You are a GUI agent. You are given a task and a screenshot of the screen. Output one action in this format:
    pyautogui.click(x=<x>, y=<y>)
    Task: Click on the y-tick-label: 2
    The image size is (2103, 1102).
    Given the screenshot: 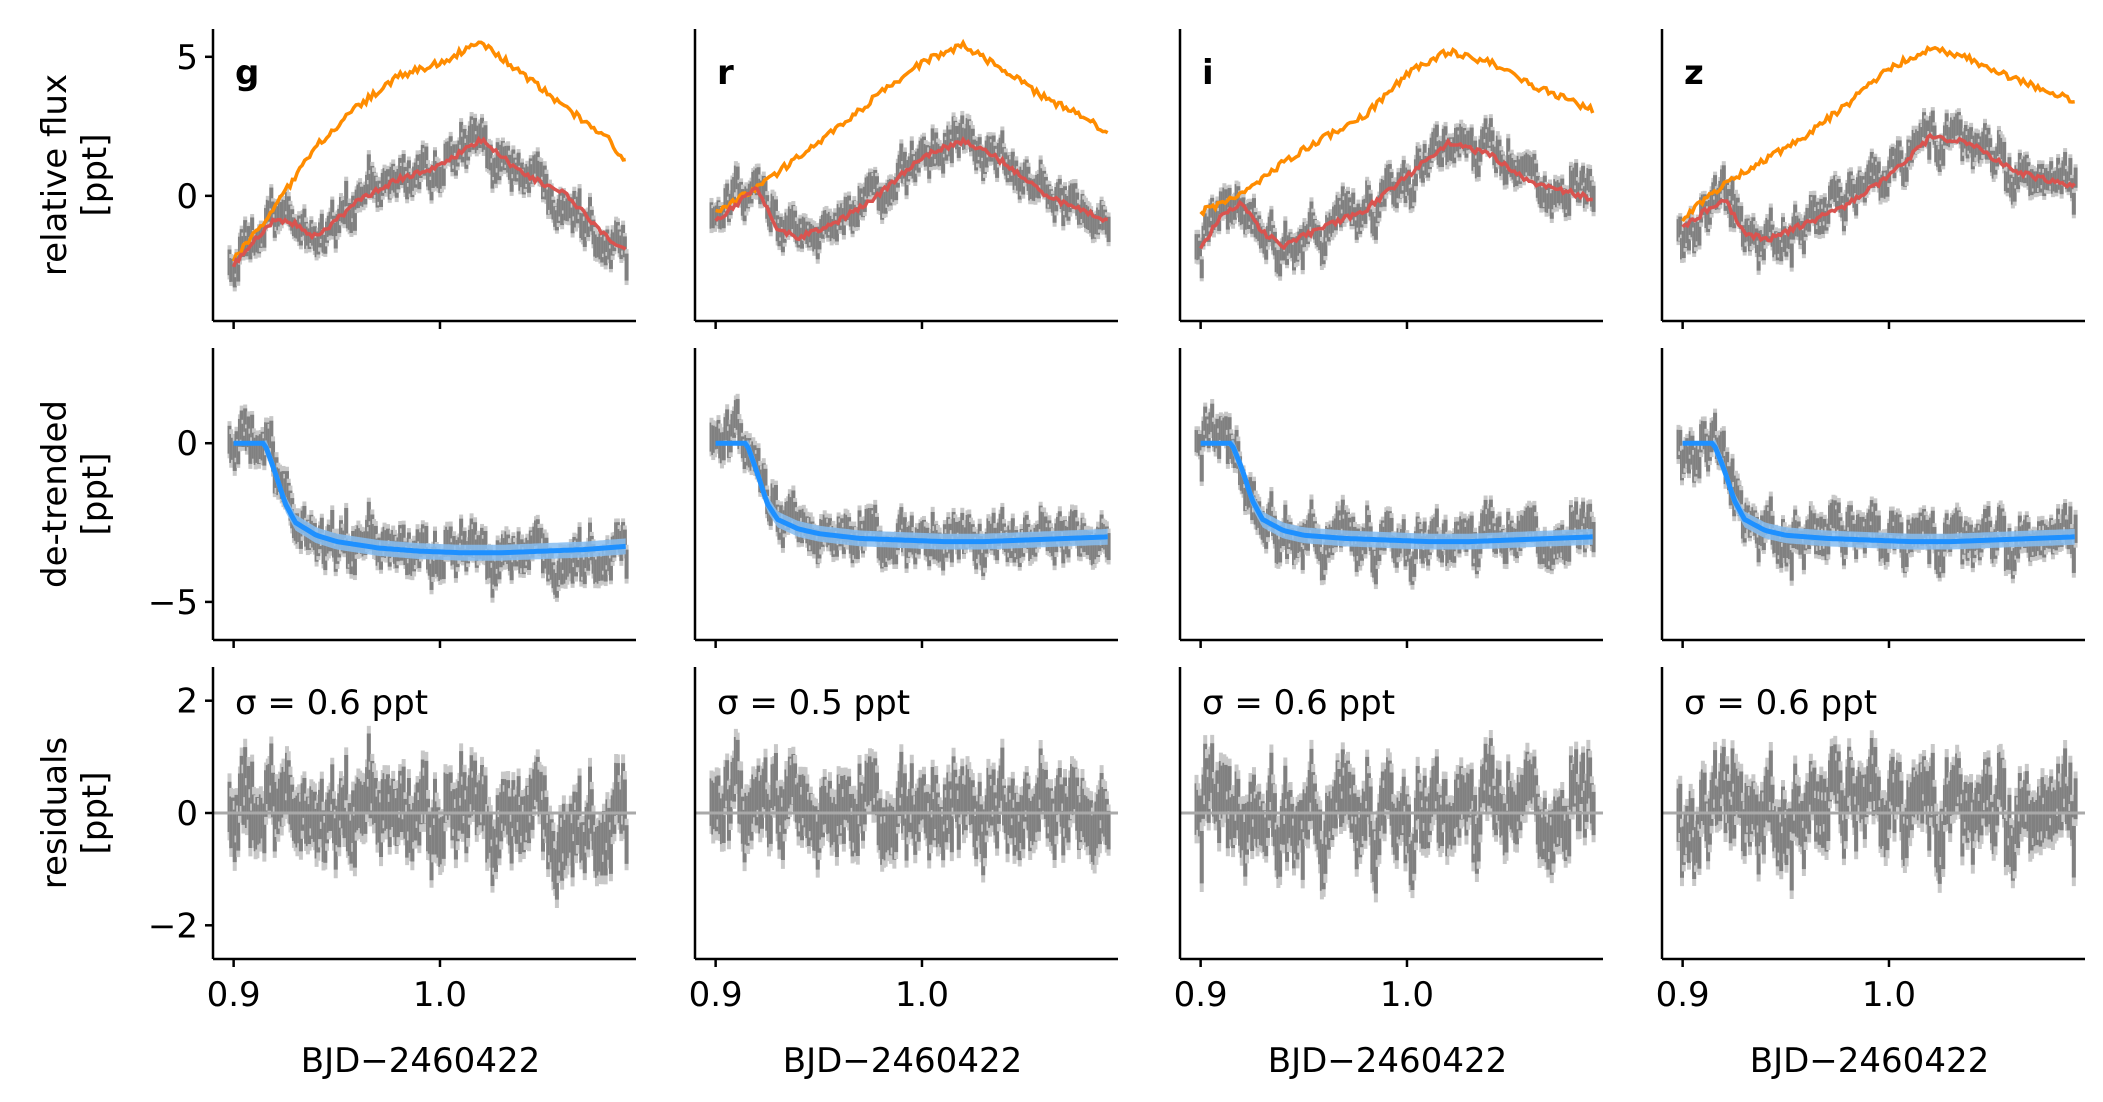 What is the action you would take?
    pyautogui.click(x=187, y=702)
    